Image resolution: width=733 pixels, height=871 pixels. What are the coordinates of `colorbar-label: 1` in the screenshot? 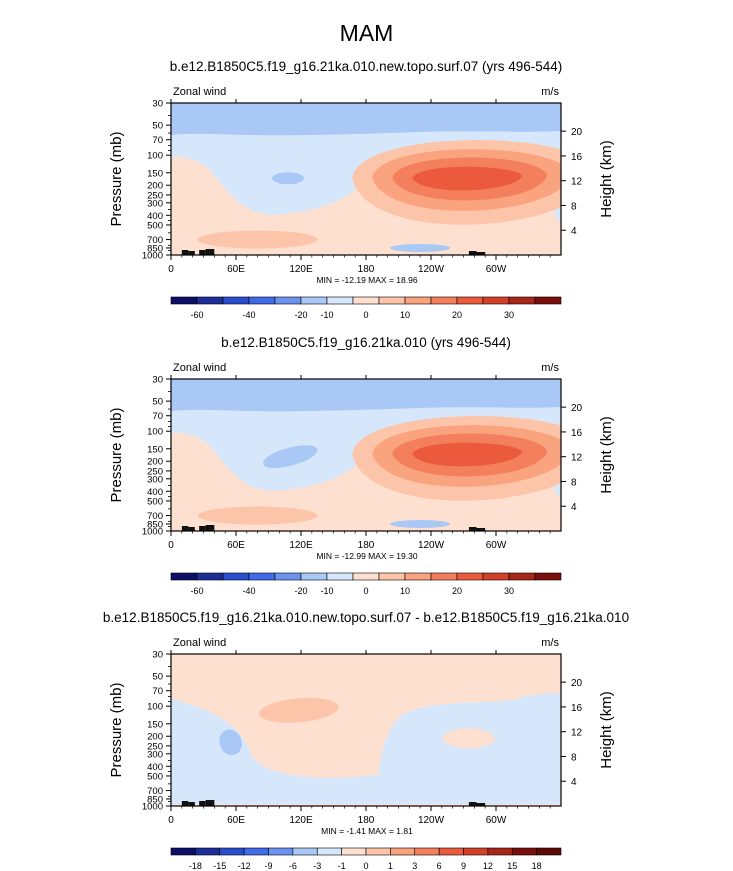 It's located at (390, 866).